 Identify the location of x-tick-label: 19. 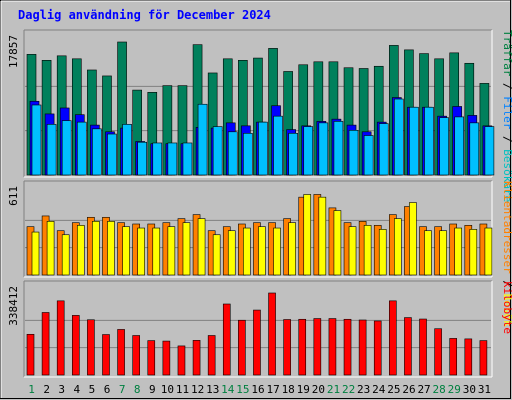
(303, 389).